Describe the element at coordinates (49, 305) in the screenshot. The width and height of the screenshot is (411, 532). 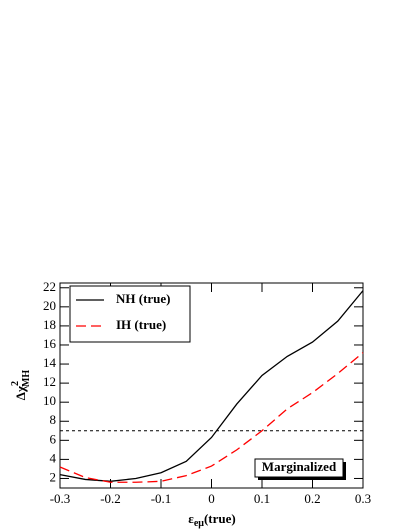
I see `y-tick-label: 20` at that location.